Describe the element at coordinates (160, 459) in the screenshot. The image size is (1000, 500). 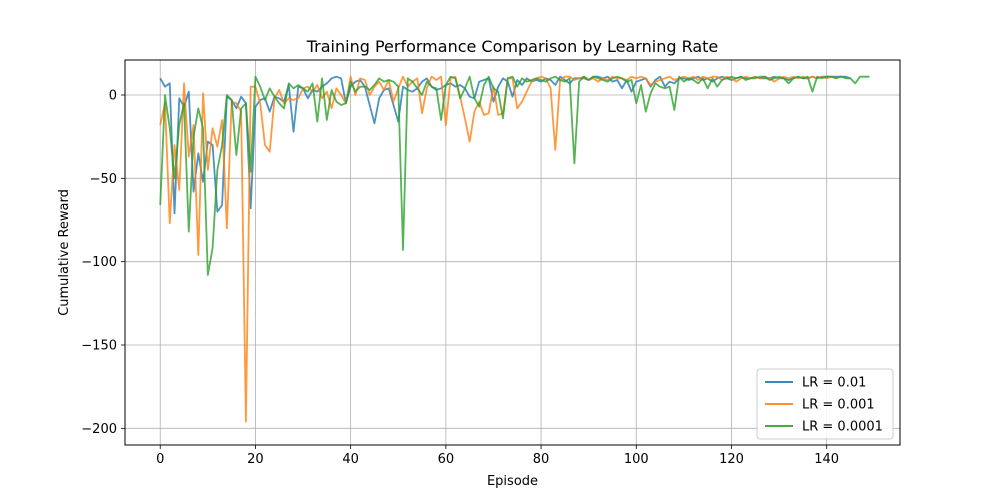
I see `x-tick-label: 0` at that location.